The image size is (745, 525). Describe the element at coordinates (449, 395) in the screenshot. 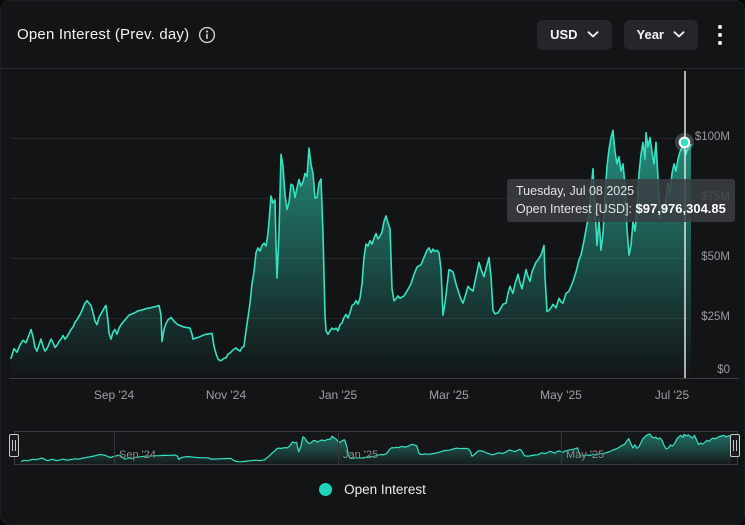

I see `x-tick-label: Mar '25` at that location.